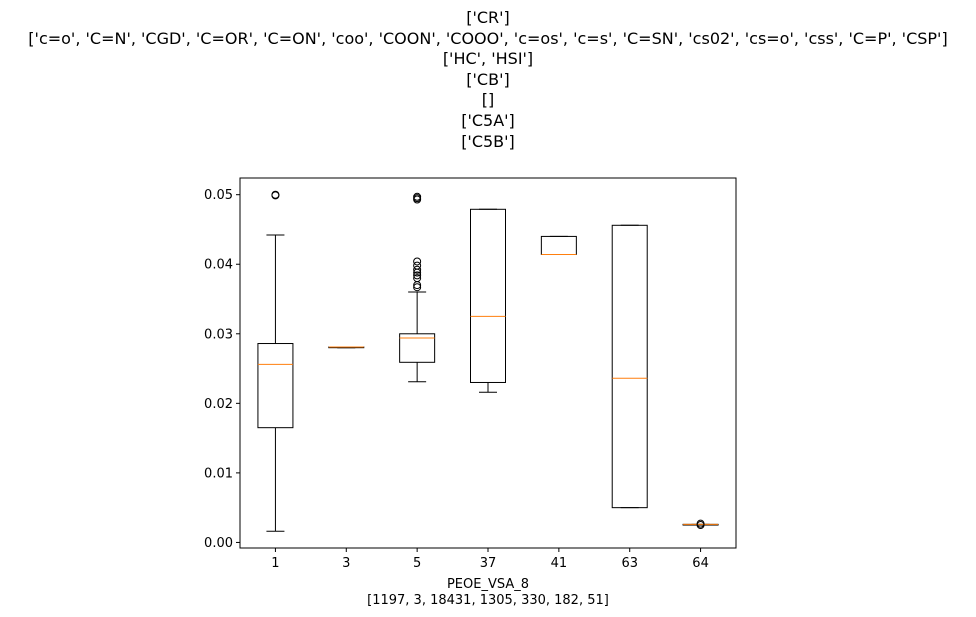 Image resolution: width=976 pixels, height=617 pixels. What do you see at coordinates (488, 141) in the screenshot?
I see `title-line-7: ['C5B']` at bounding box center [488, 141].